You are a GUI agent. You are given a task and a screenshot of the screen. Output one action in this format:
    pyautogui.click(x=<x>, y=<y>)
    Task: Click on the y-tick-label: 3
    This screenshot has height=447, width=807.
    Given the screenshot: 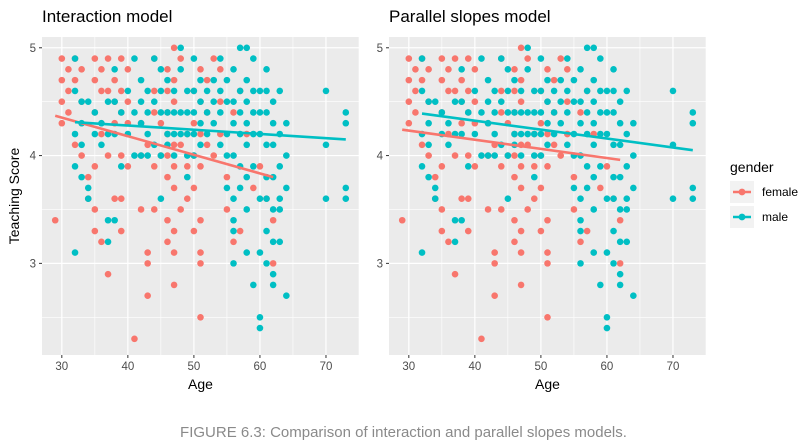 What is the action you would take?
    pyautogui.click(x=33, y=264)
    